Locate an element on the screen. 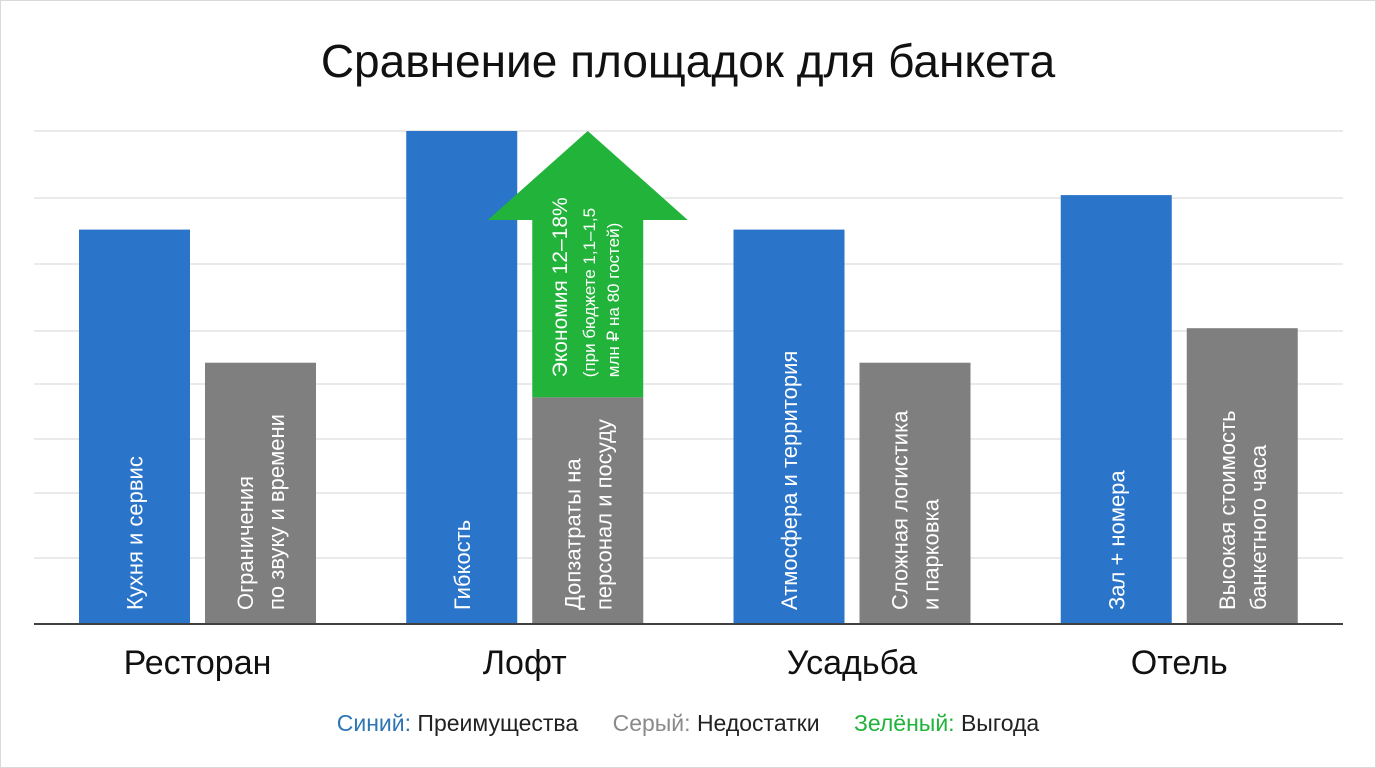 This screenshot has height=768, width=1376. bar-label-line: Зал + номера is located at coordinates (1116, 540).